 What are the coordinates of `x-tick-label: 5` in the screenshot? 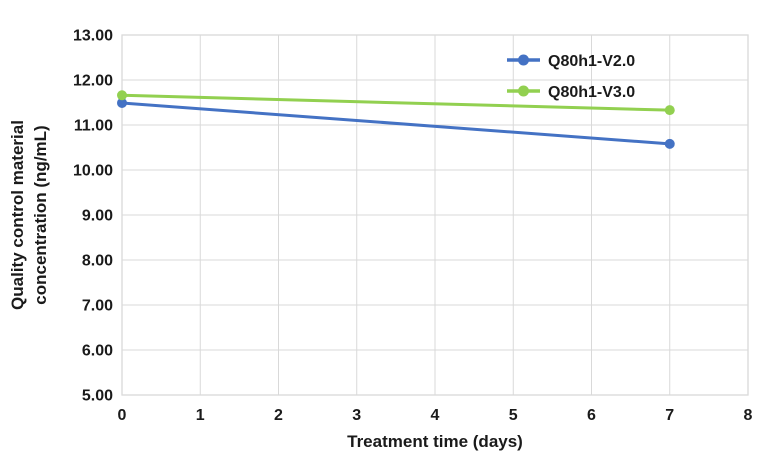 It's located at (513, 415).